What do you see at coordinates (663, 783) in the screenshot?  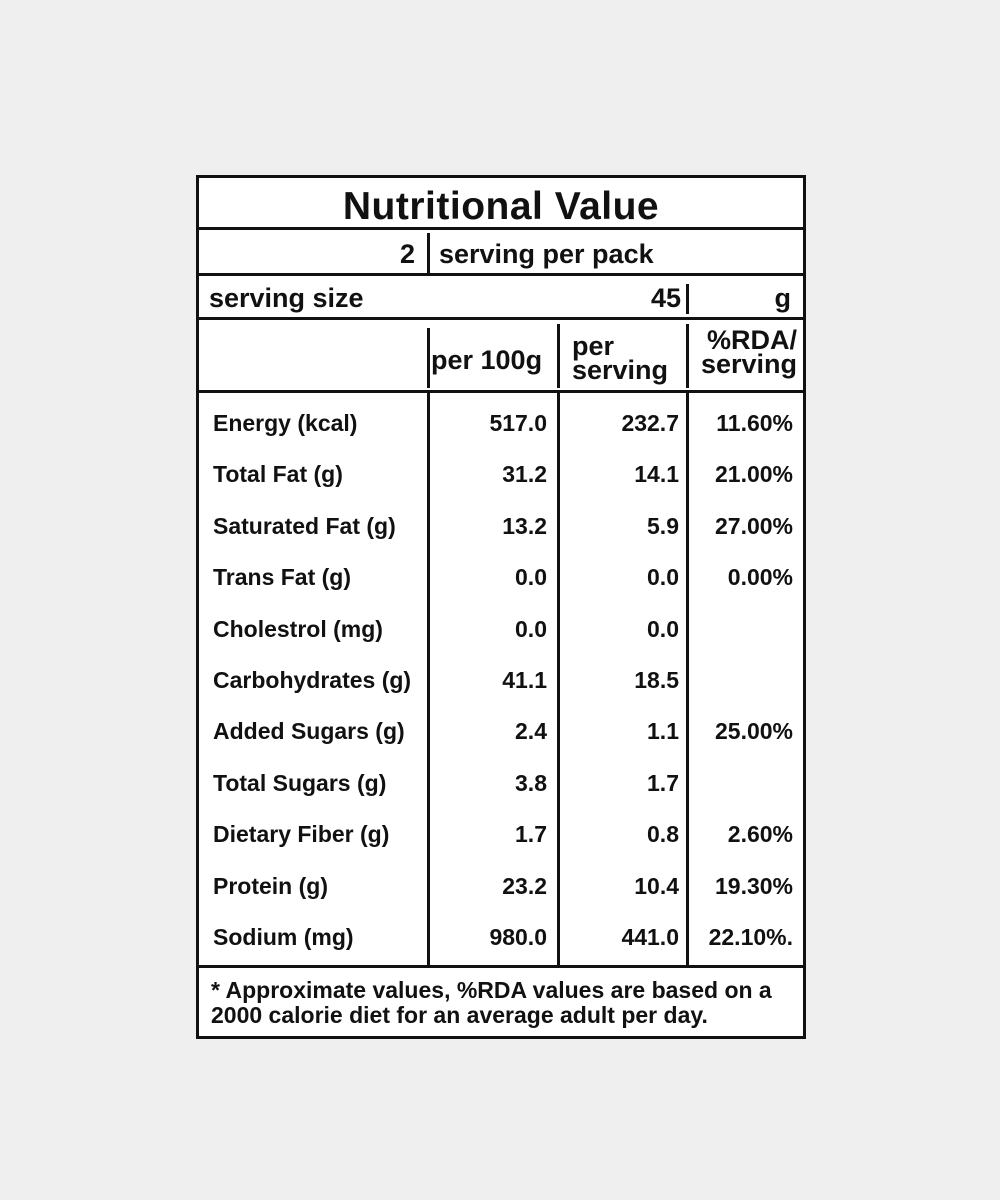 I see `value-per-serving: 1.7` at bounding box center [663, 783].